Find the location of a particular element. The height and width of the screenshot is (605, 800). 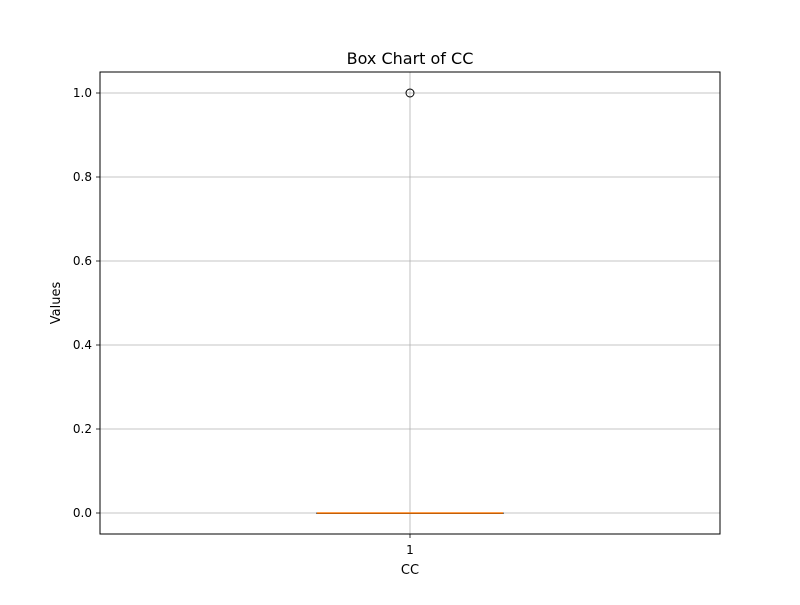

x-tick-label: 1 is located at coordinates (410, 550).